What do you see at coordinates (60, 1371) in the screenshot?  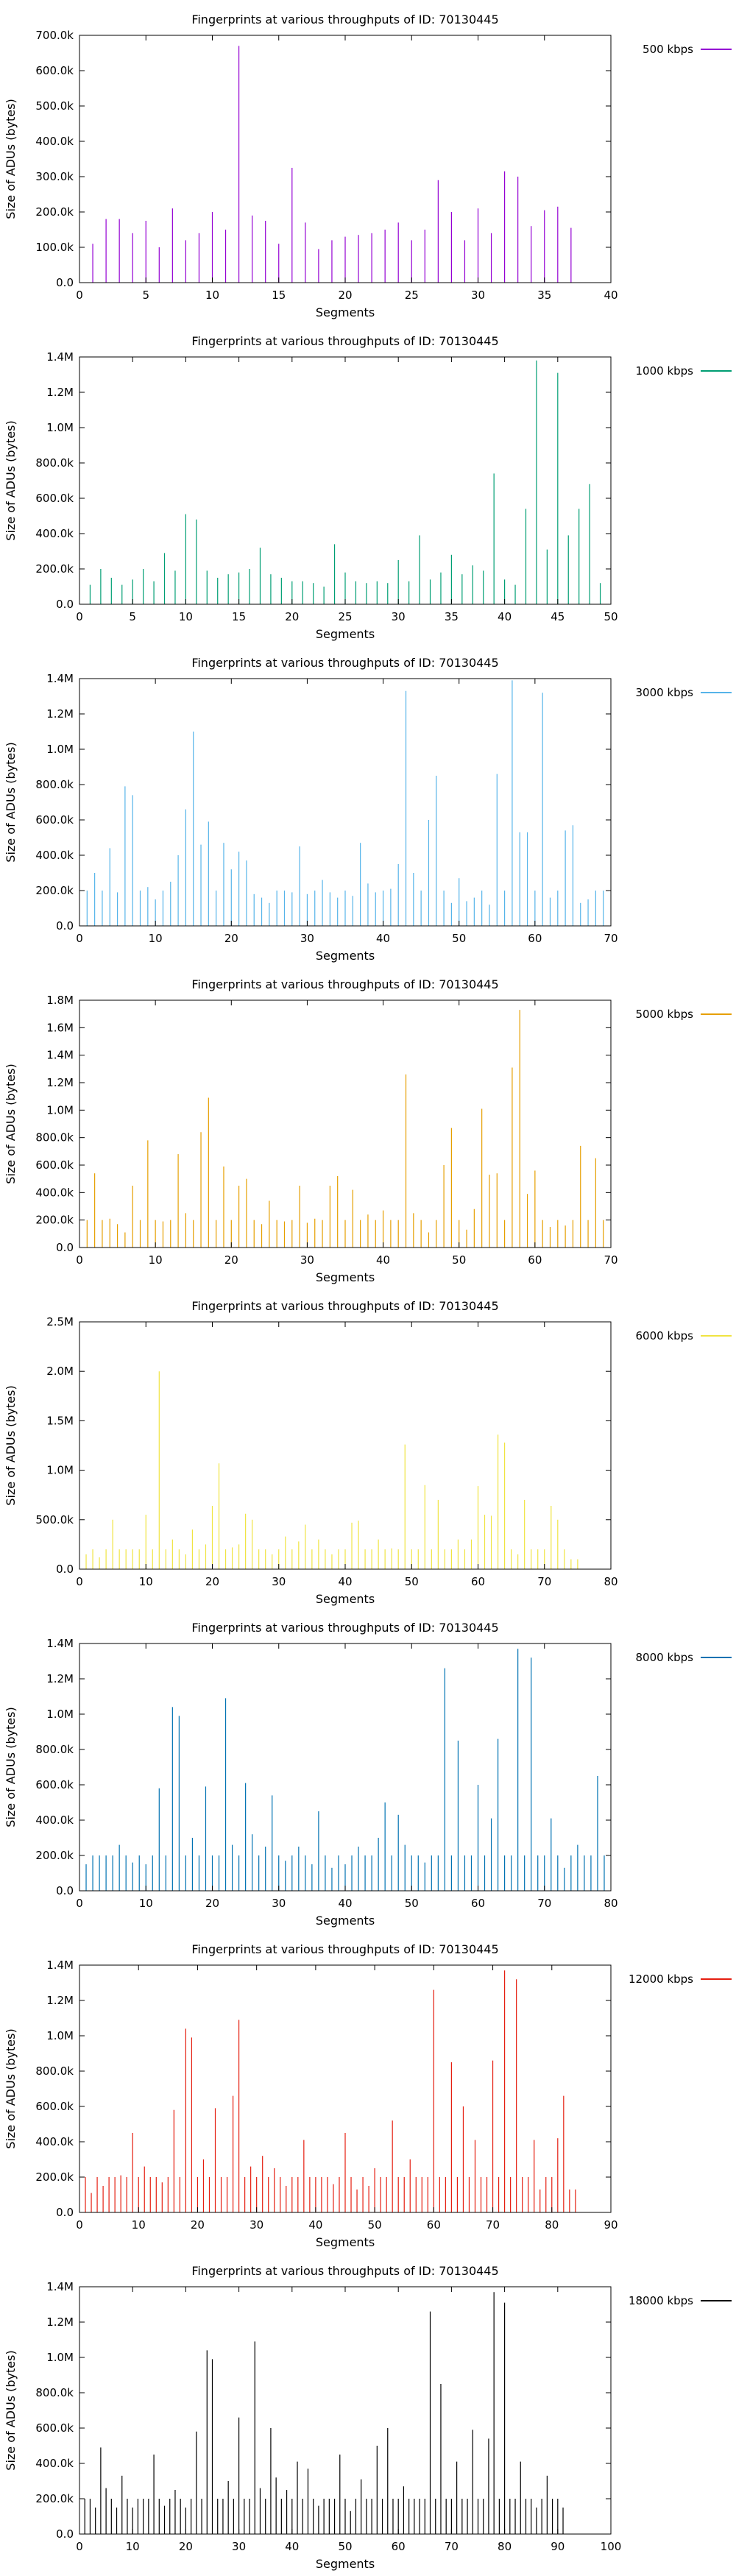 I see `y-tick-label: 2.0M` at bounding box center [60, 1371].